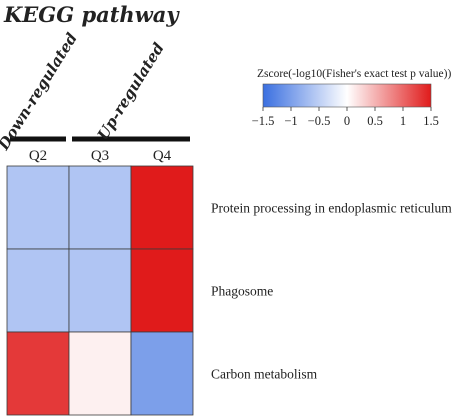 This screenshot has width=474, height=420. What do you see at coordinates (91, 14) in the screenshot?
I see `chart-title: KEGG pathway` at bounding box center [91, 14].